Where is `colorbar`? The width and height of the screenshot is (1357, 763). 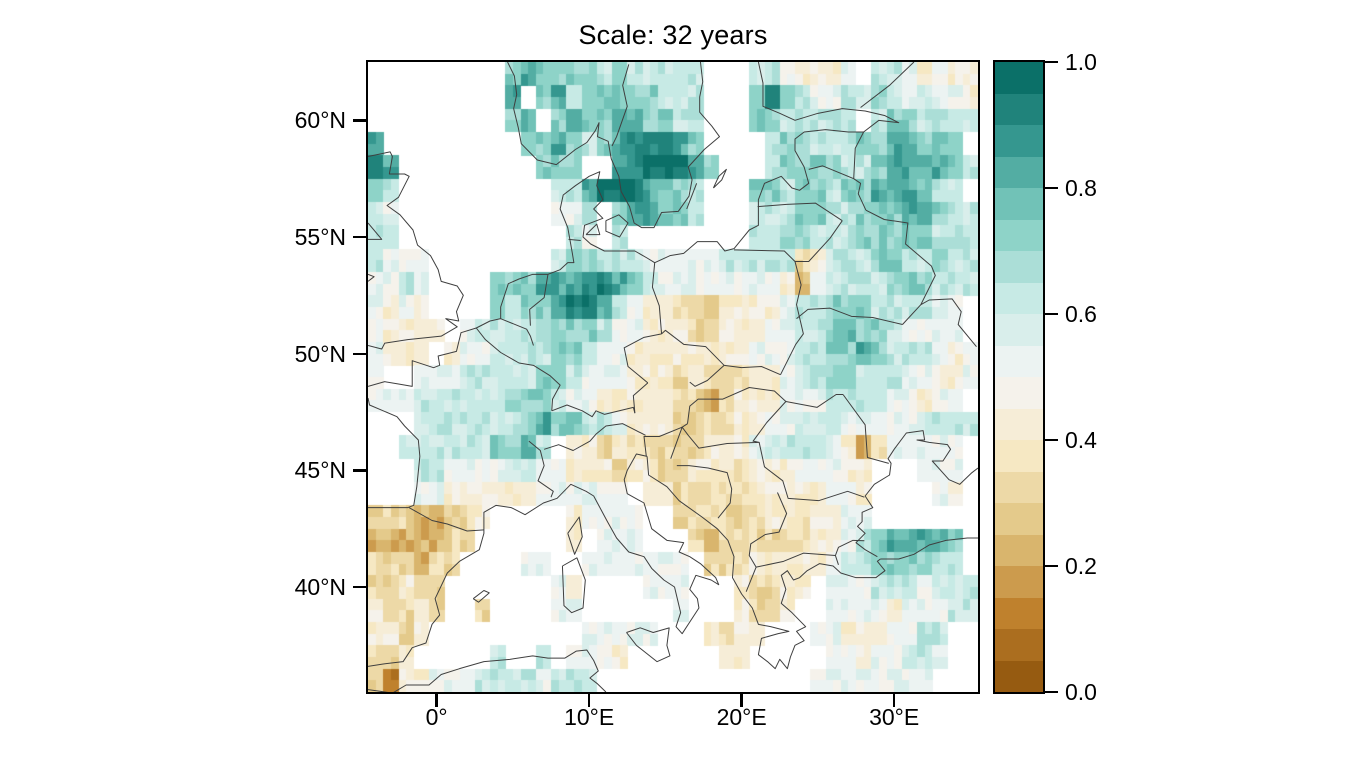 colorbar is located at coordinates (1019, 377).